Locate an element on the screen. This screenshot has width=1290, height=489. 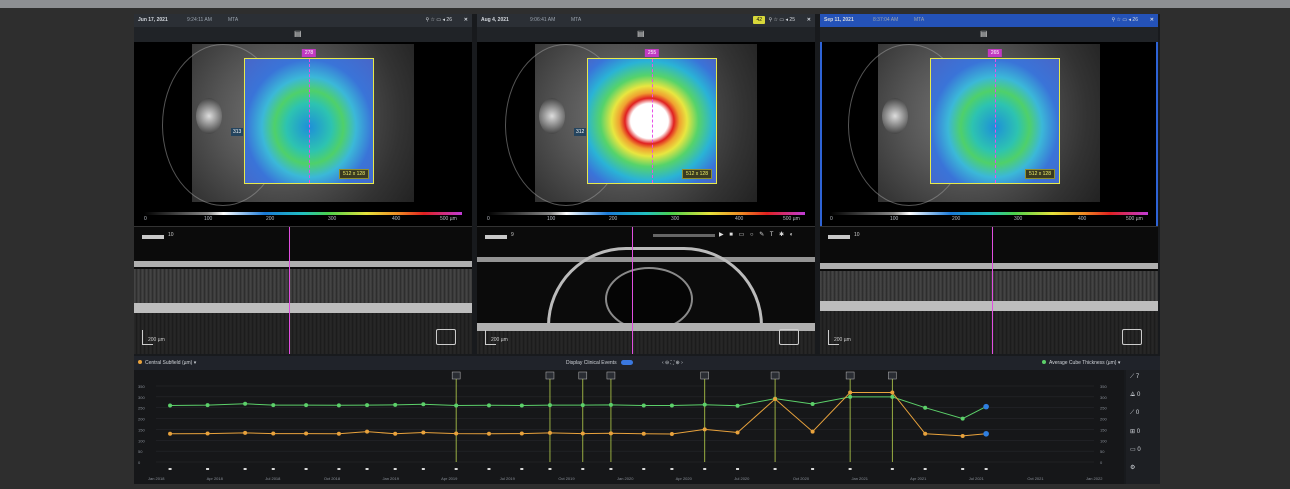
x-tick-label: Jul 2018 is located at coordinates (273, 478).